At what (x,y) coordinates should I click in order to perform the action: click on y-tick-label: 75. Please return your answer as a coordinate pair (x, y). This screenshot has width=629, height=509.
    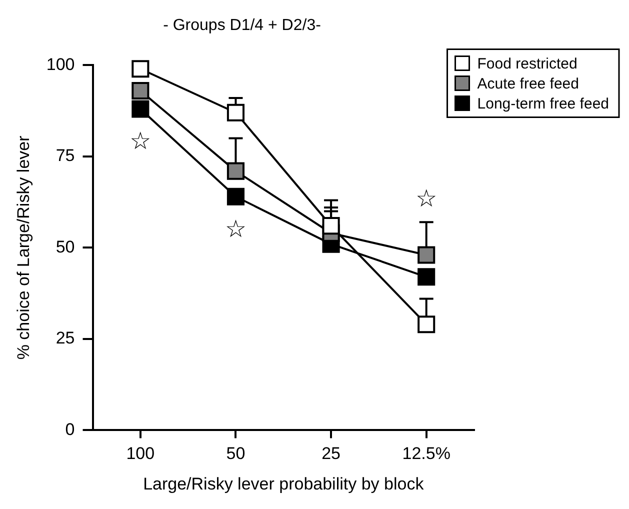
    Looking at the image, I should click on (65, 156).